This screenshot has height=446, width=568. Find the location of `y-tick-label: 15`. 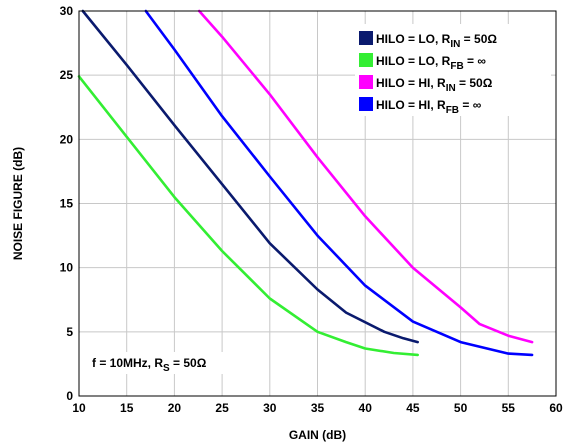

y-tick-label: 15 is located at coordinates (67, 204).